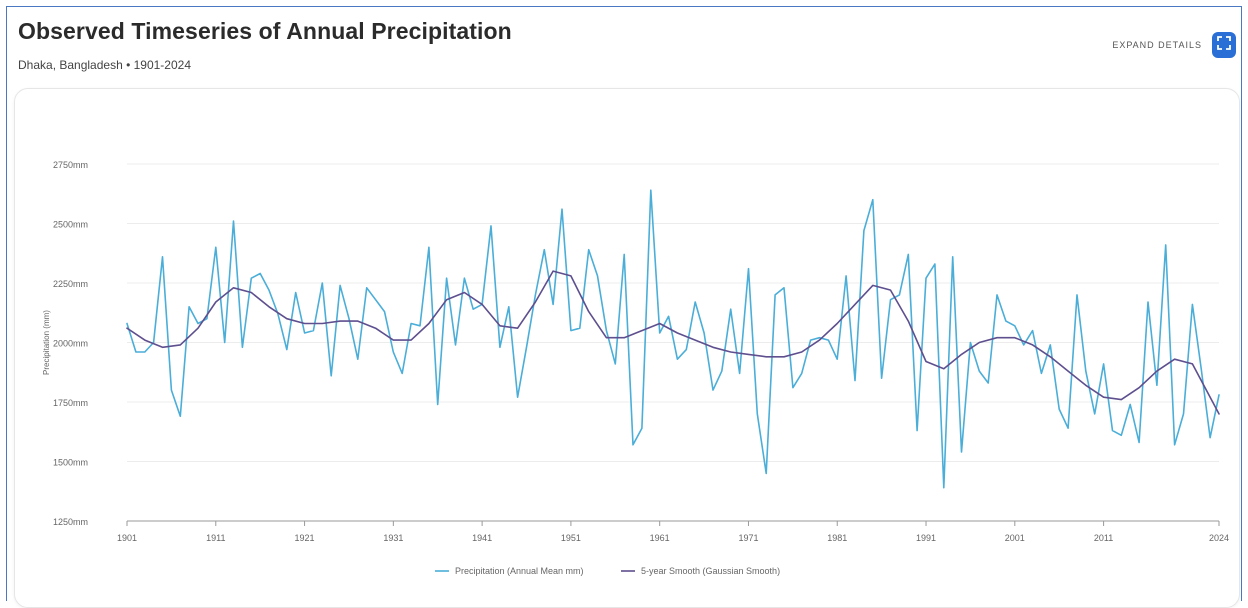 This screenshot has height=608, width=1248. Describe the element at coordinates (571, 538) in the screenshot. I see `x-tick-label: 1951` at that location.